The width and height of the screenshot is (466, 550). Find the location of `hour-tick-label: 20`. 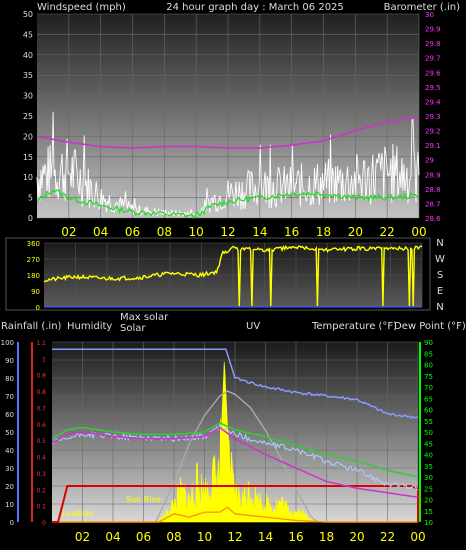

hour-tick-label: 20 is located at coordinates (355, 232).